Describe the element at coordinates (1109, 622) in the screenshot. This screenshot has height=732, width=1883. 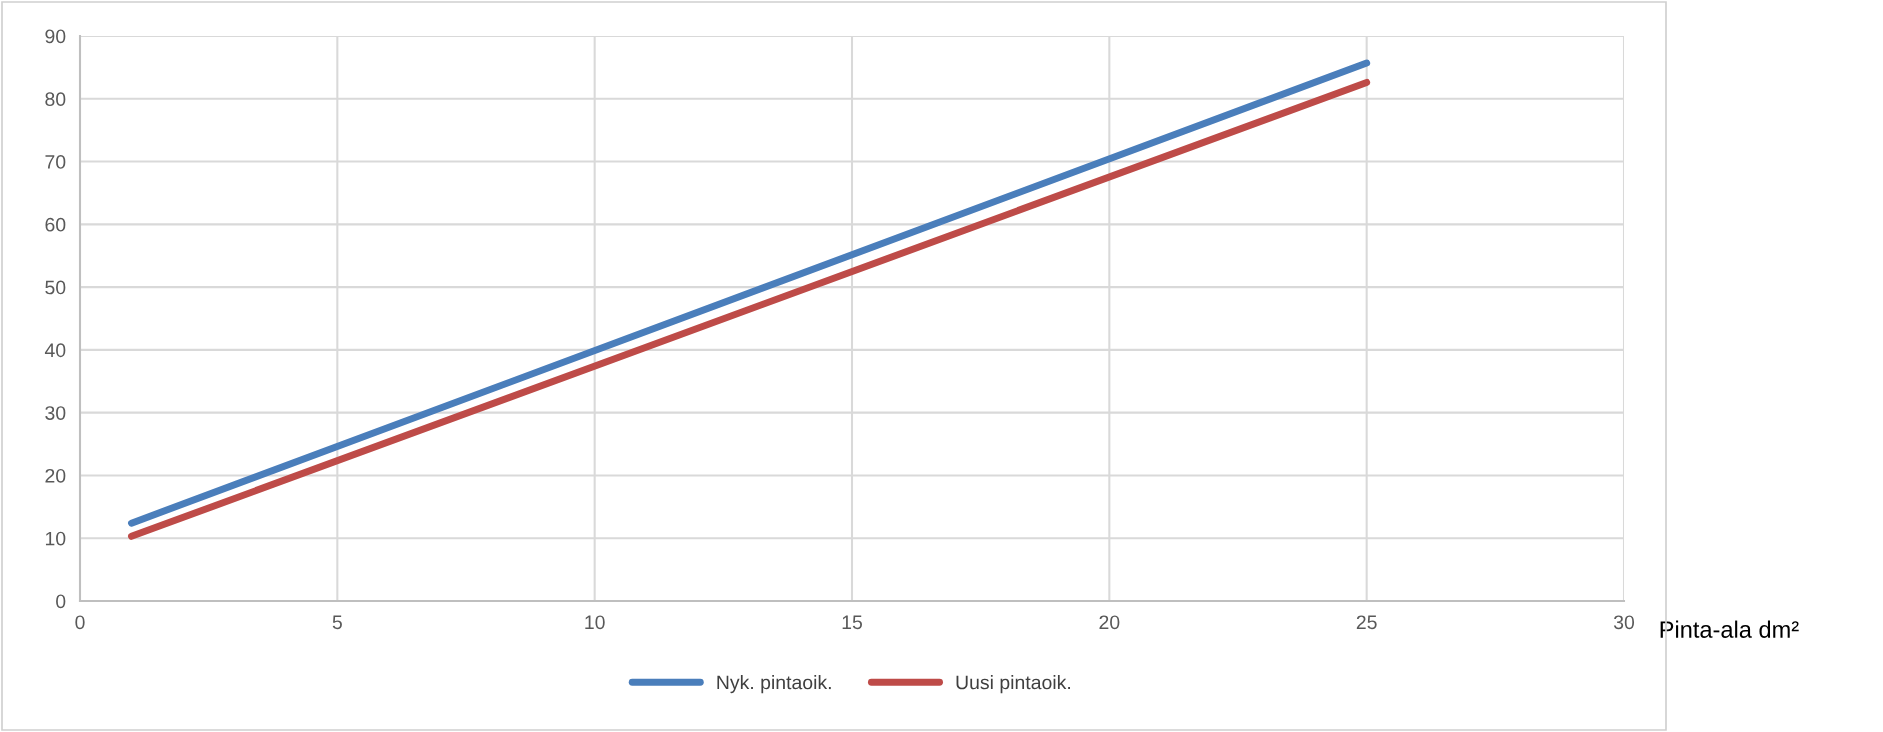
I see `x-tick-label: 20` at that location.